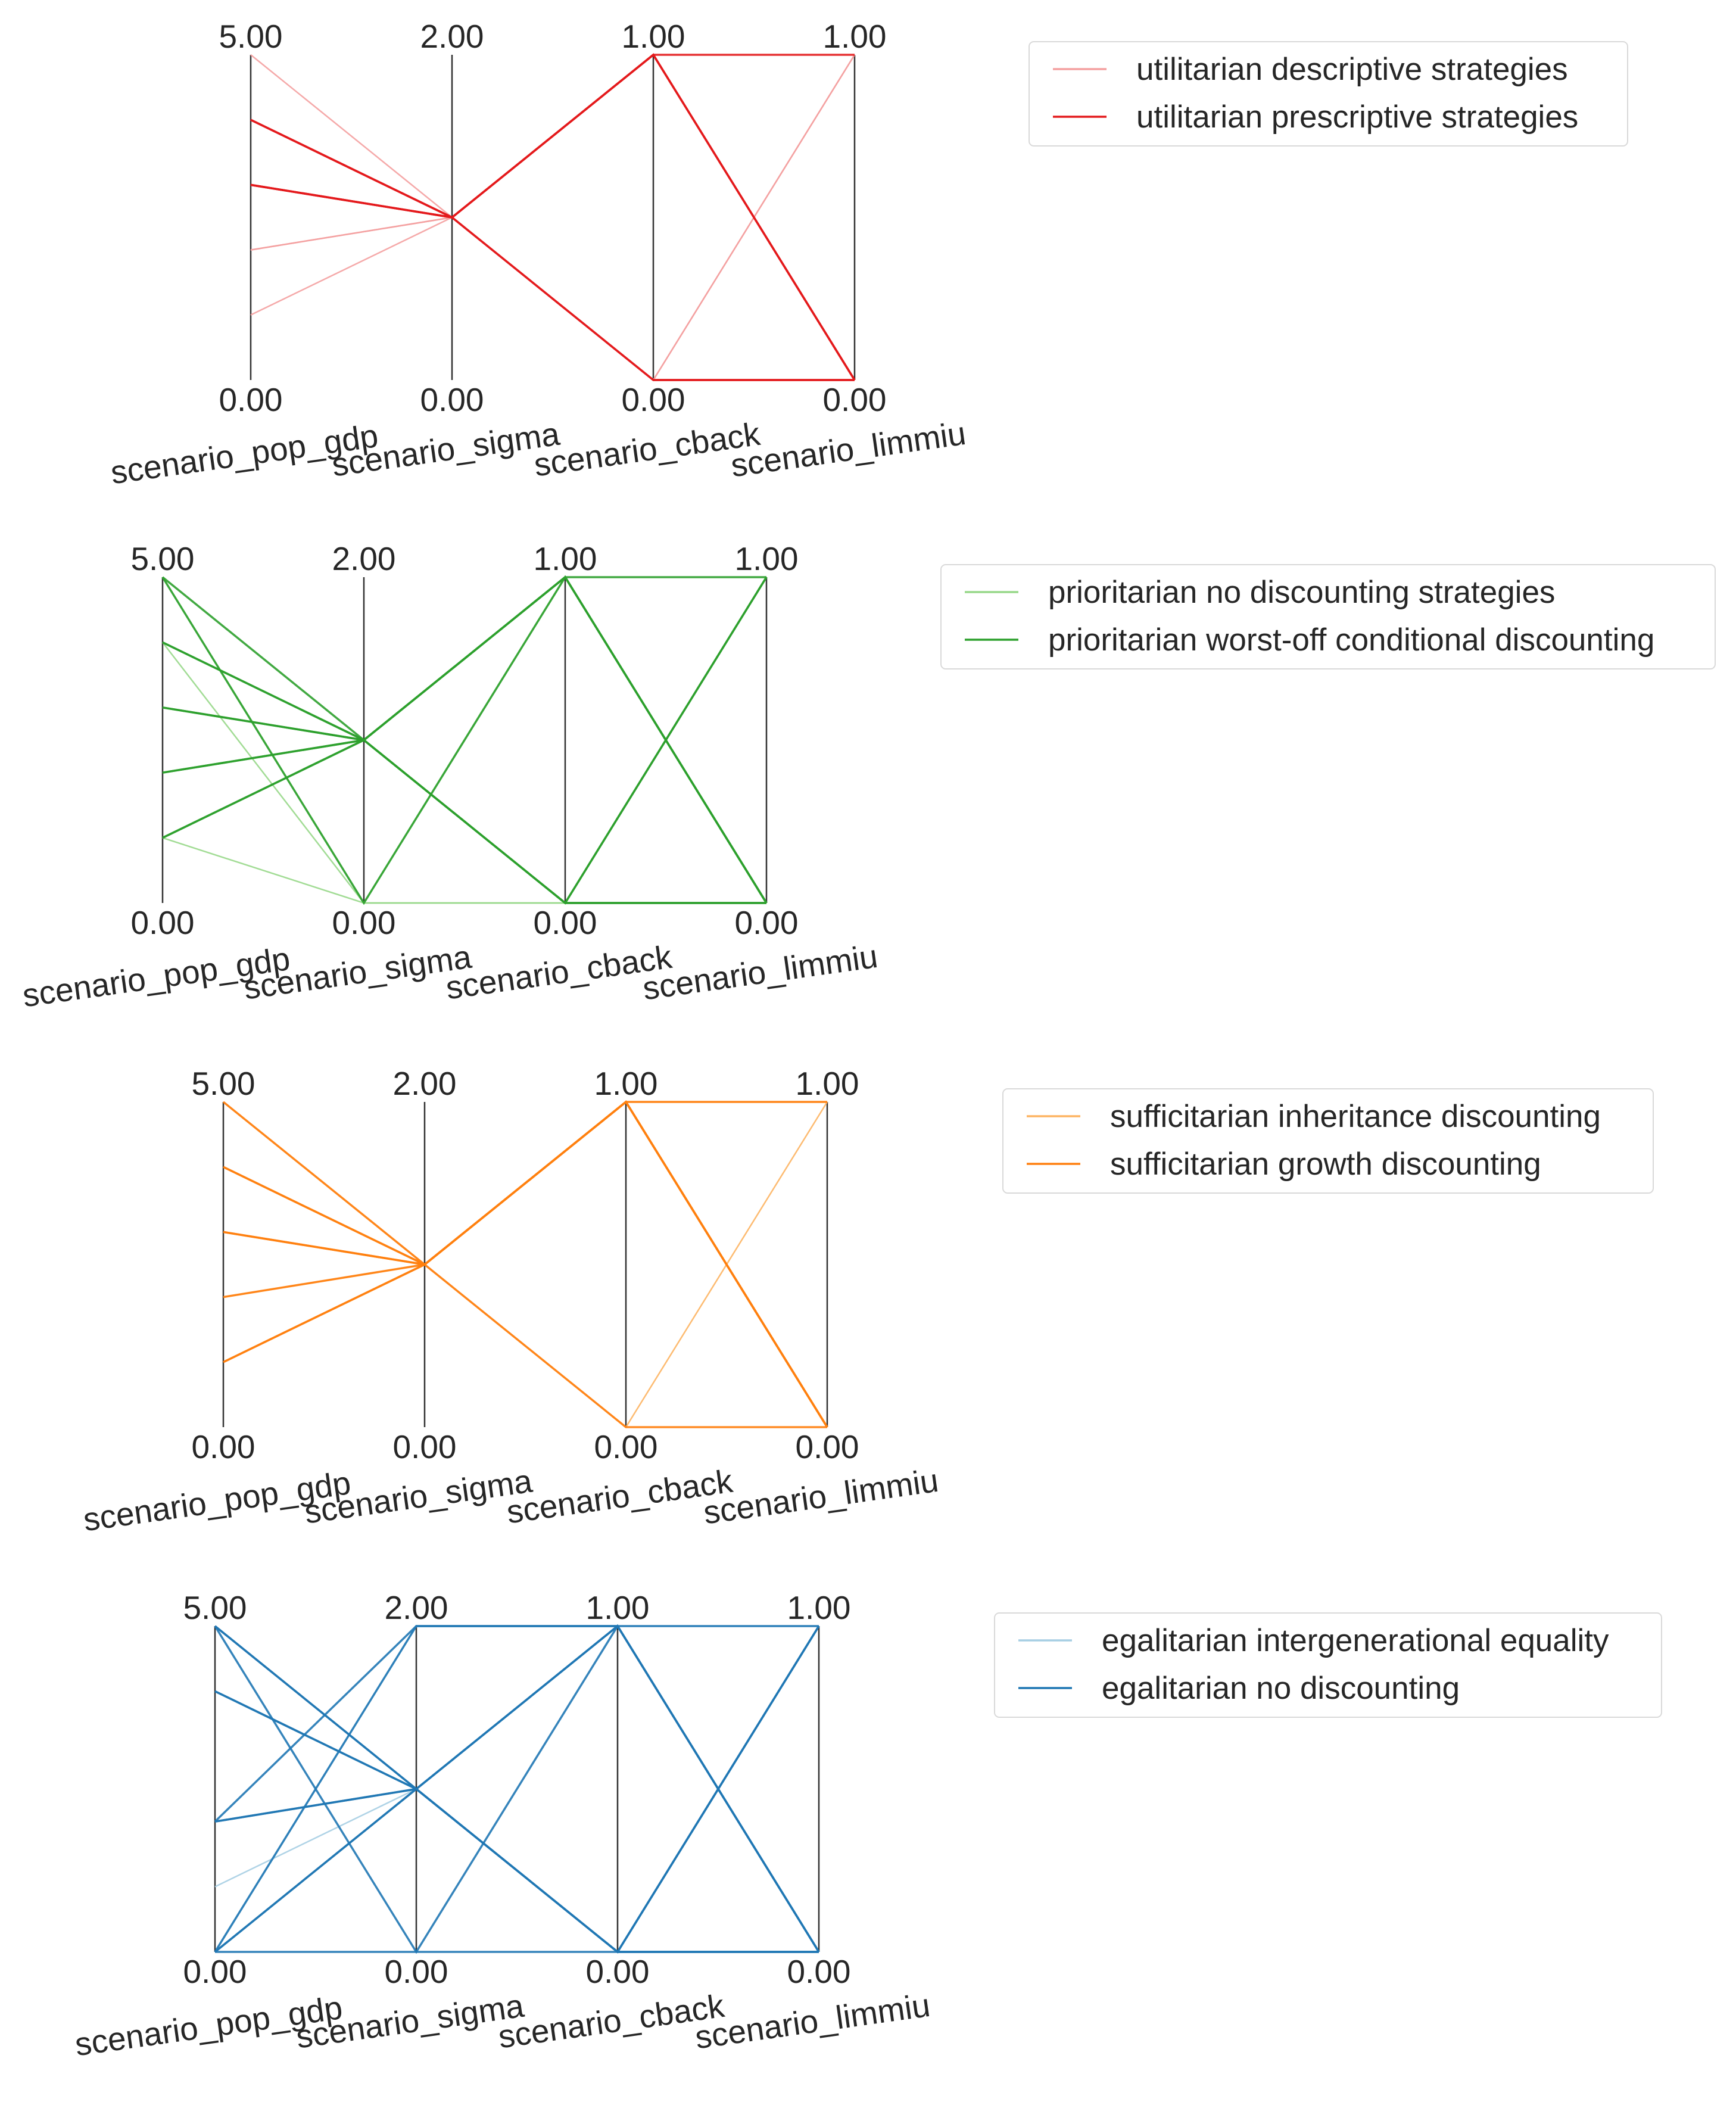  I want to click on legend-entry-label: egalitarian no discounting, so click(1281, 1688).